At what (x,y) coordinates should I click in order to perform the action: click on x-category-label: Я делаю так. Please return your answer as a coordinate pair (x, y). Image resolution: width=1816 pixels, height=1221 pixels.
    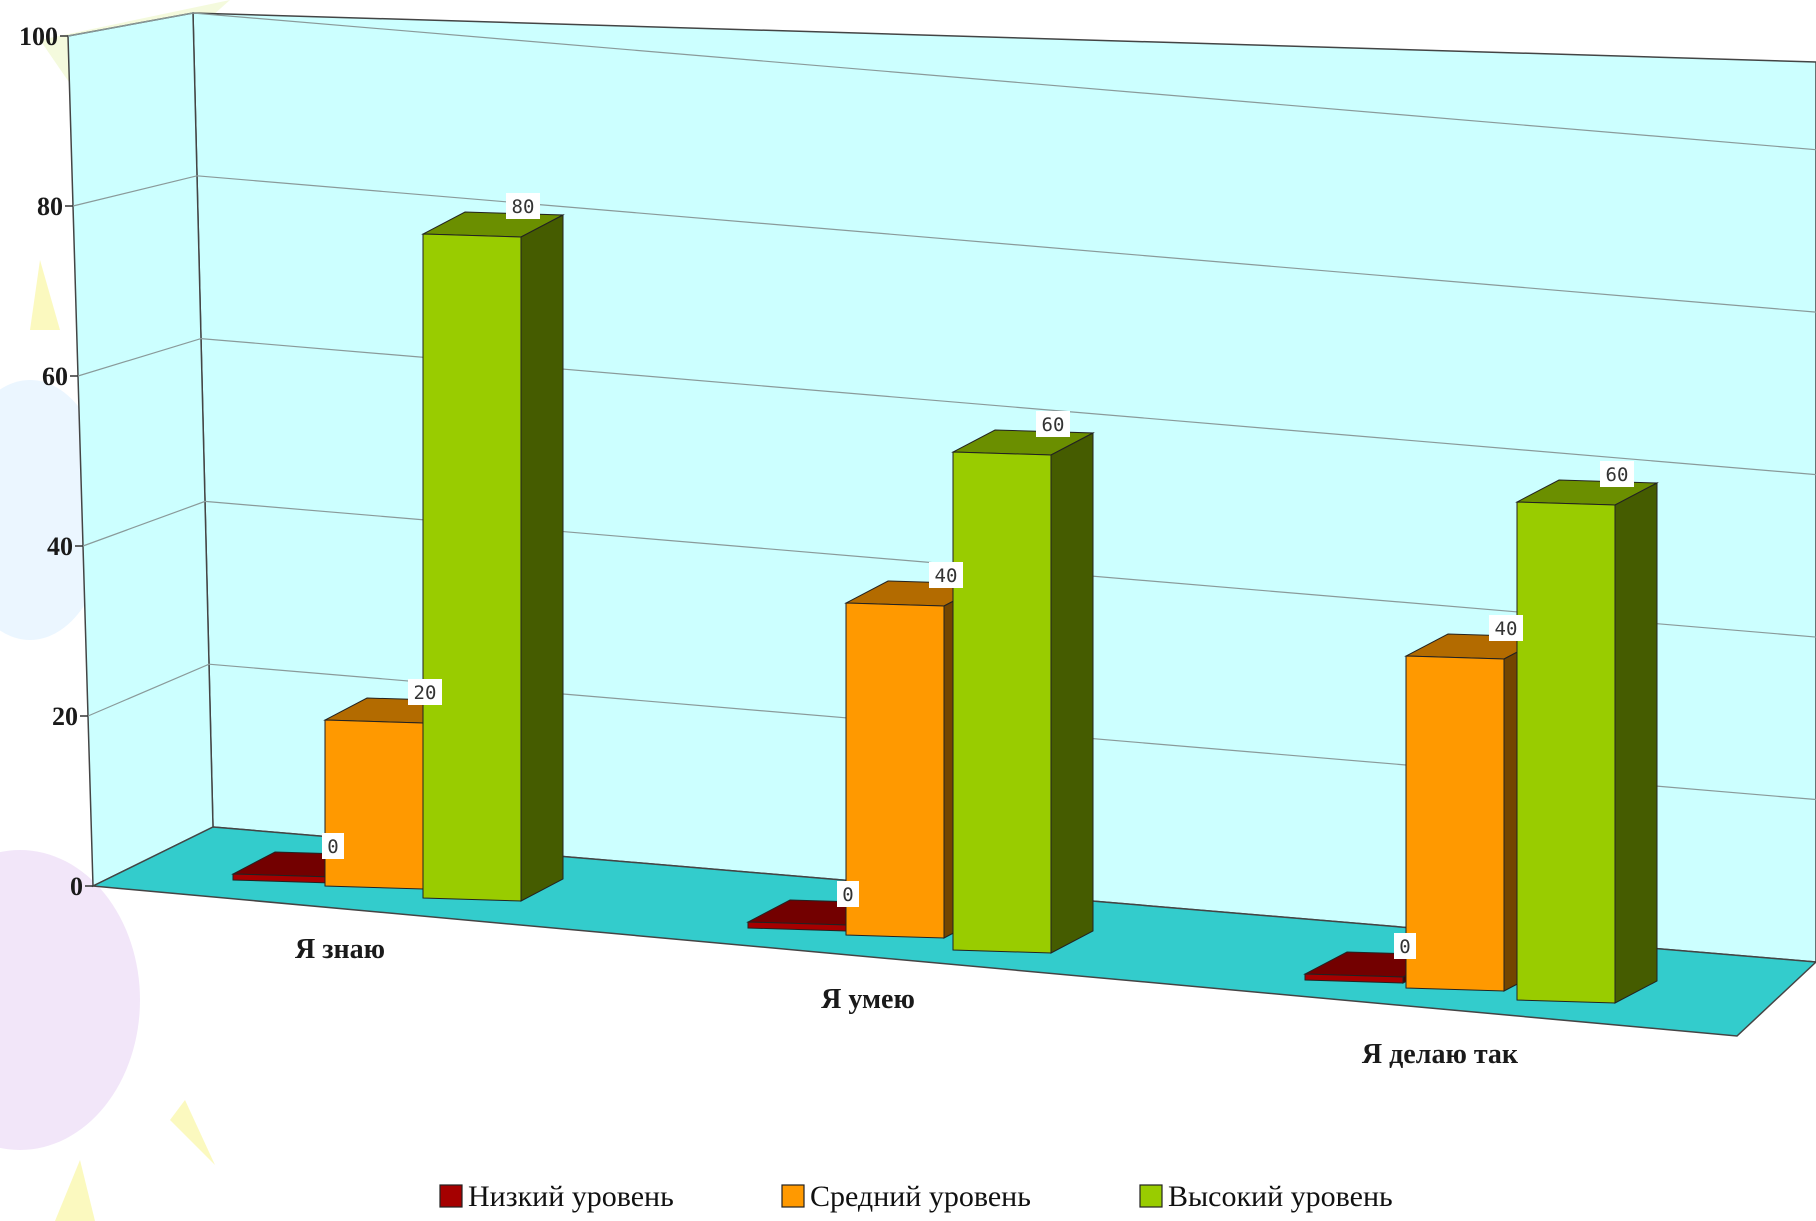
    Looking at the image, I should click on (1440, 1054).